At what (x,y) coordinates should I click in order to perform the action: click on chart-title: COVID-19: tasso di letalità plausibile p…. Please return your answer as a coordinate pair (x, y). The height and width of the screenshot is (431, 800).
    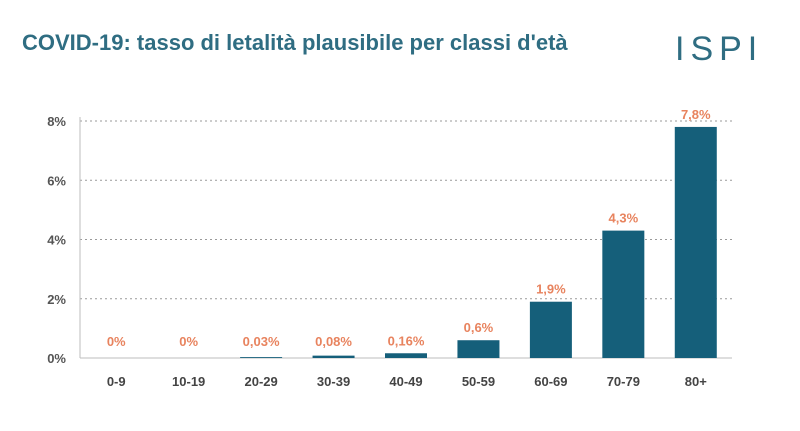
    Looking at the image, I should click on (295, 42).